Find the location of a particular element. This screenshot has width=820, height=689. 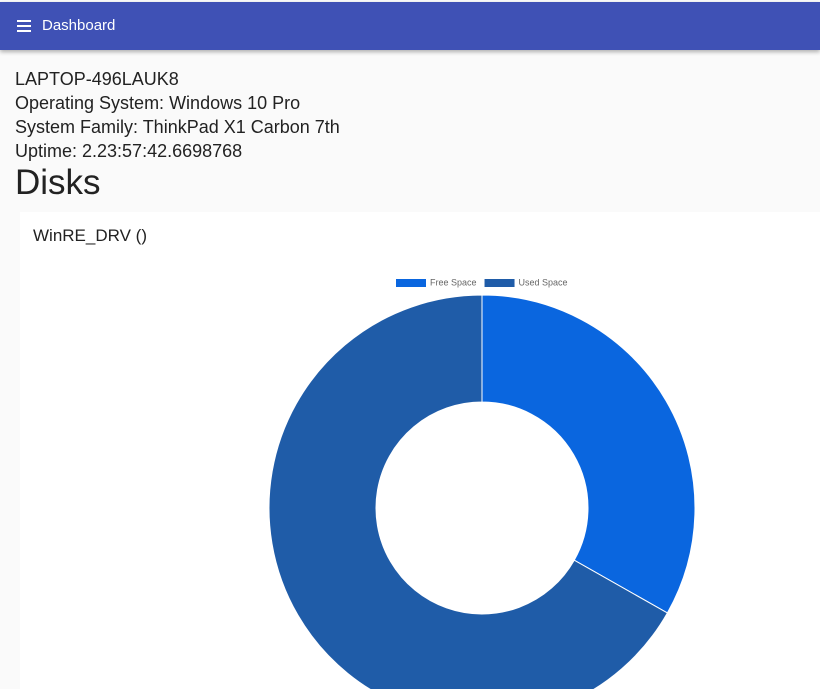

legend-label: Used Space is located at coordinates (543, 282).